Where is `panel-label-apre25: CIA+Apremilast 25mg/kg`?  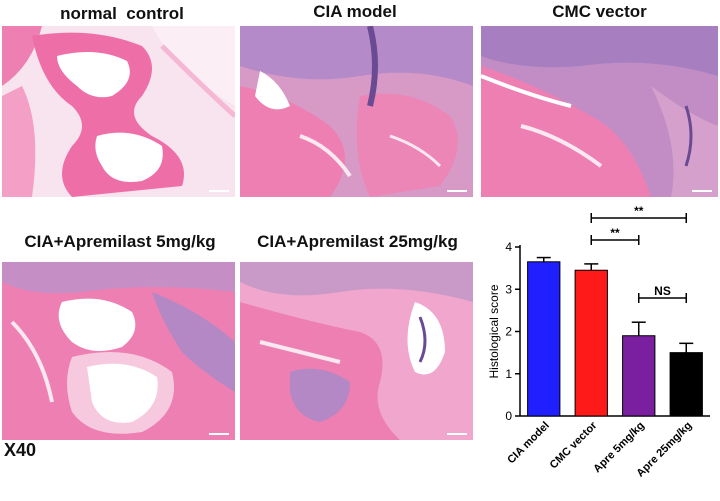
panel-label-apre25: CIA+Apremilast 25mg/kg is located at coordinates (357, 241).